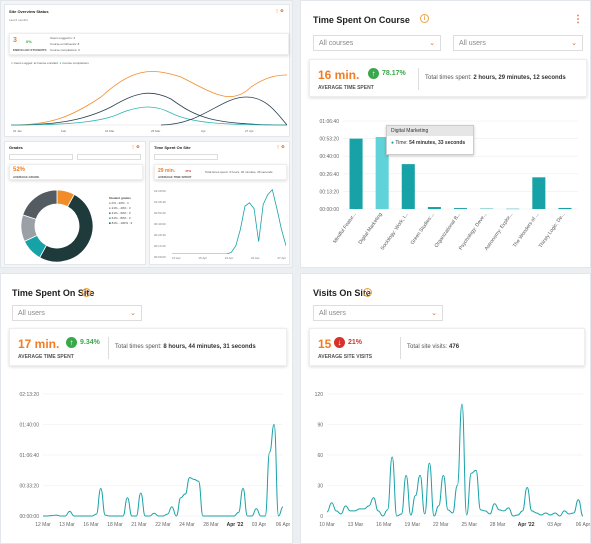  I want to click on site-overview-stat-pct: 0%, so click(29, 41).